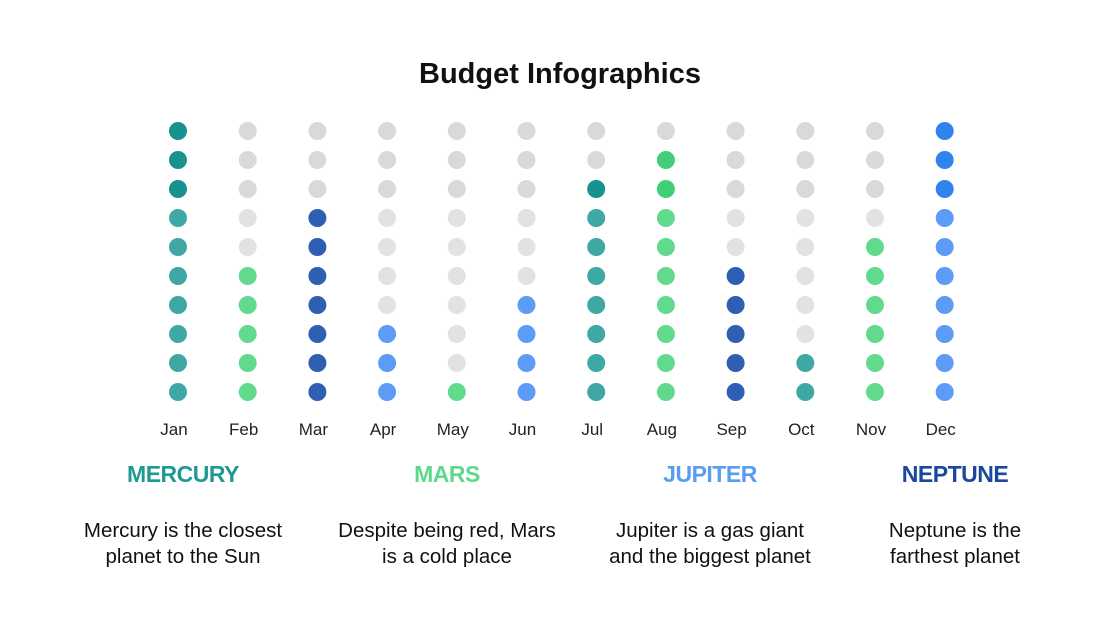 The image size is (1120, 630). I want to click on description-line: is a cold place, so click(447, 556).